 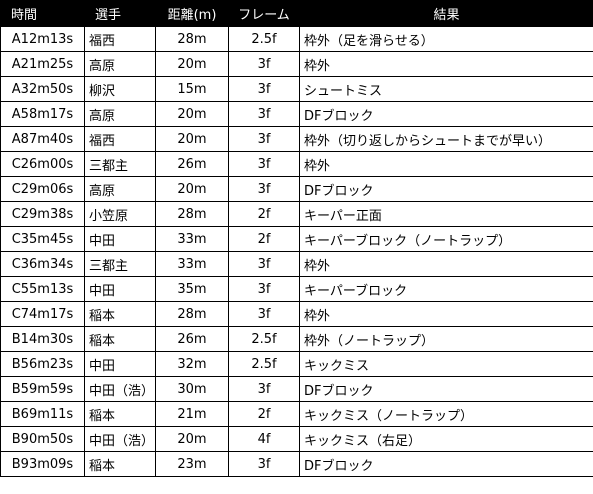 I want to click on cell-time: A58m17s, so click(x=42, y=114).